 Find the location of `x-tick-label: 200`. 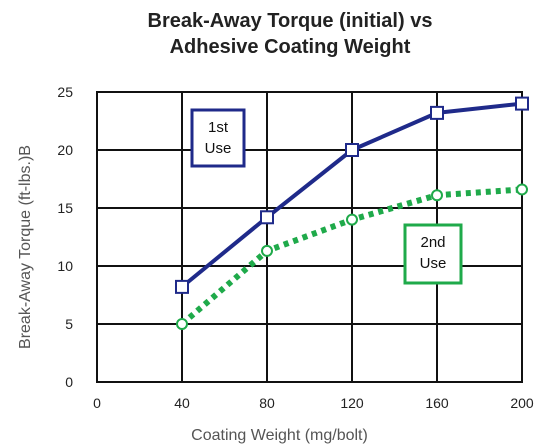

x-tick-label: 200 is located at coordinates (522, 403).